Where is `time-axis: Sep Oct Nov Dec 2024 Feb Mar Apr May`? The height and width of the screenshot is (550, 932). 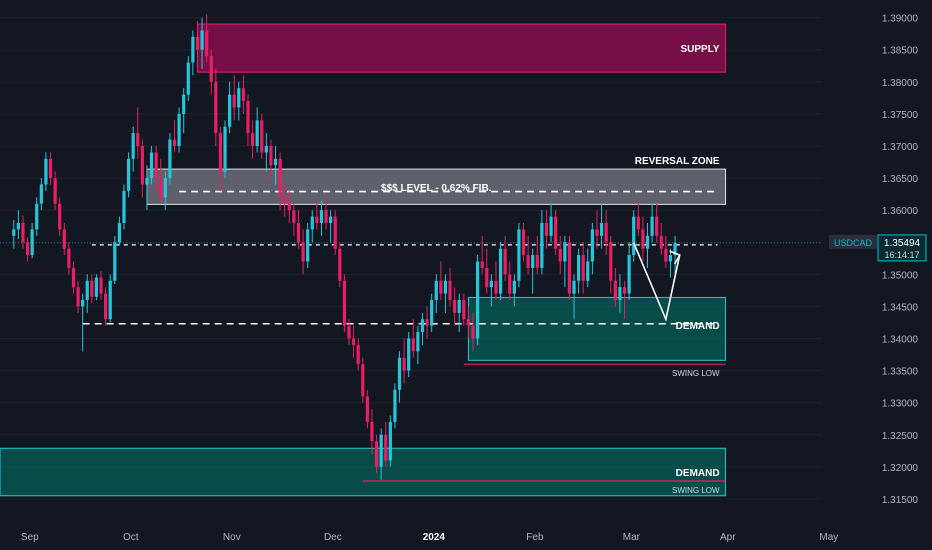 time-axis: Sep Oct Nov Dec 2024 Feb Mar Apr May is located at coordinates (429, 537).